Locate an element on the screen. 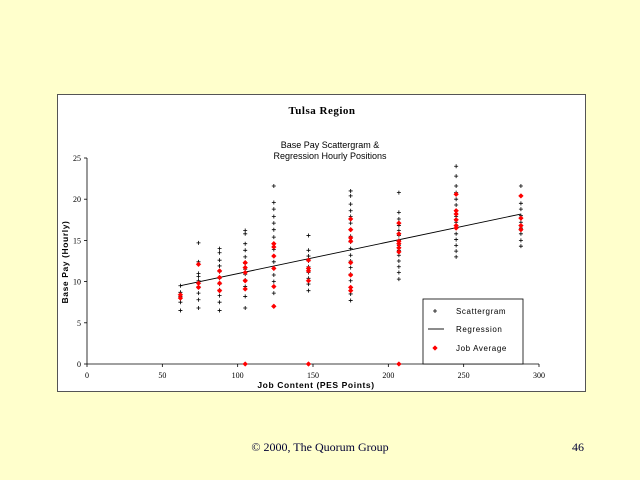 The image size is (640, 480). legend-markers is located at coordinates (436, 330).